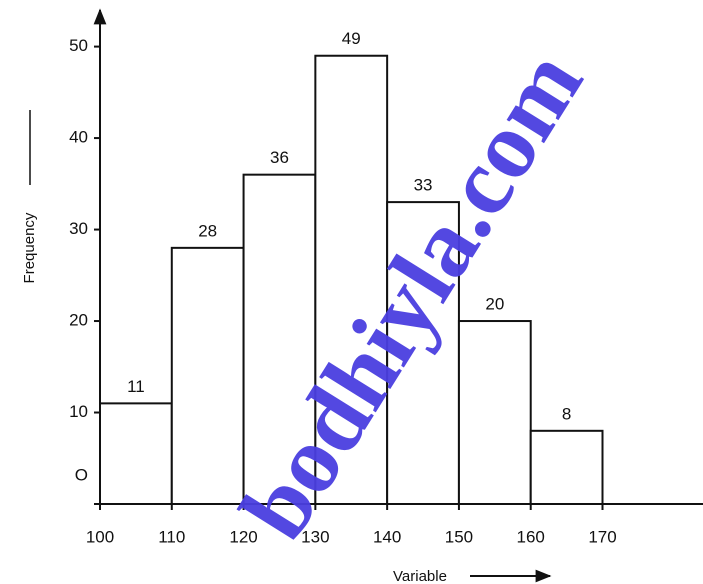 This screenshot has height=584, width=703. I want to click on data-label: 36, so click(279, 157).